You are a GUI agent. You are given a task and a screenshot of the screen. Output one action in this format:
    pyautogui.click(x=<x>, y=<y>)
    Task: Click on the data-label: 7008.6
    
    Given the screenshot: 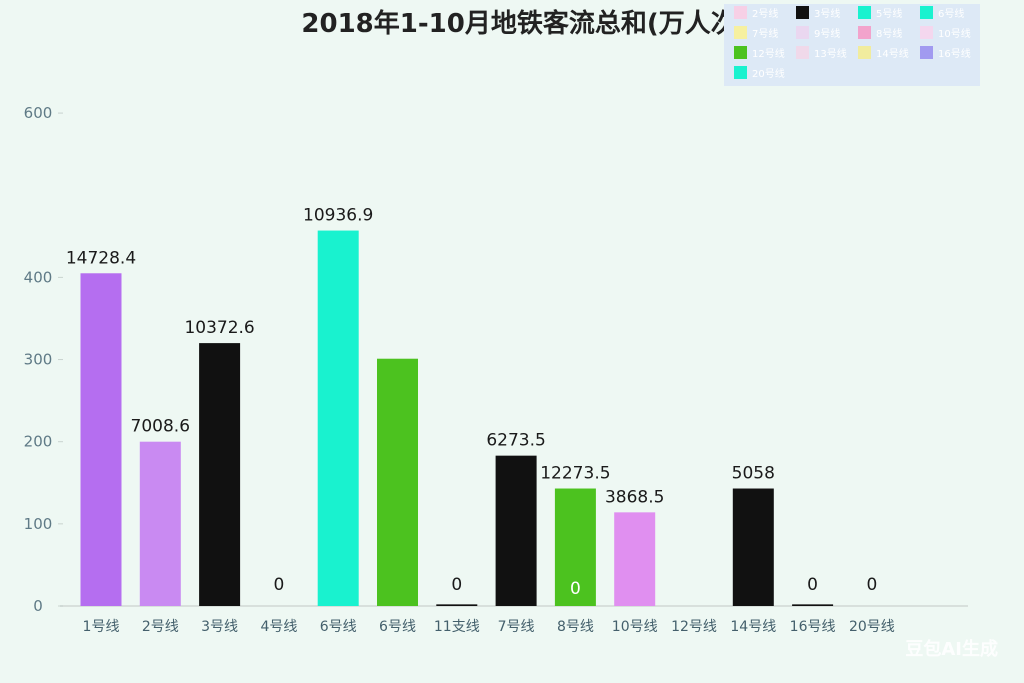 What is the action you would take?
    pyautogui.click(x=160, y=427)
    